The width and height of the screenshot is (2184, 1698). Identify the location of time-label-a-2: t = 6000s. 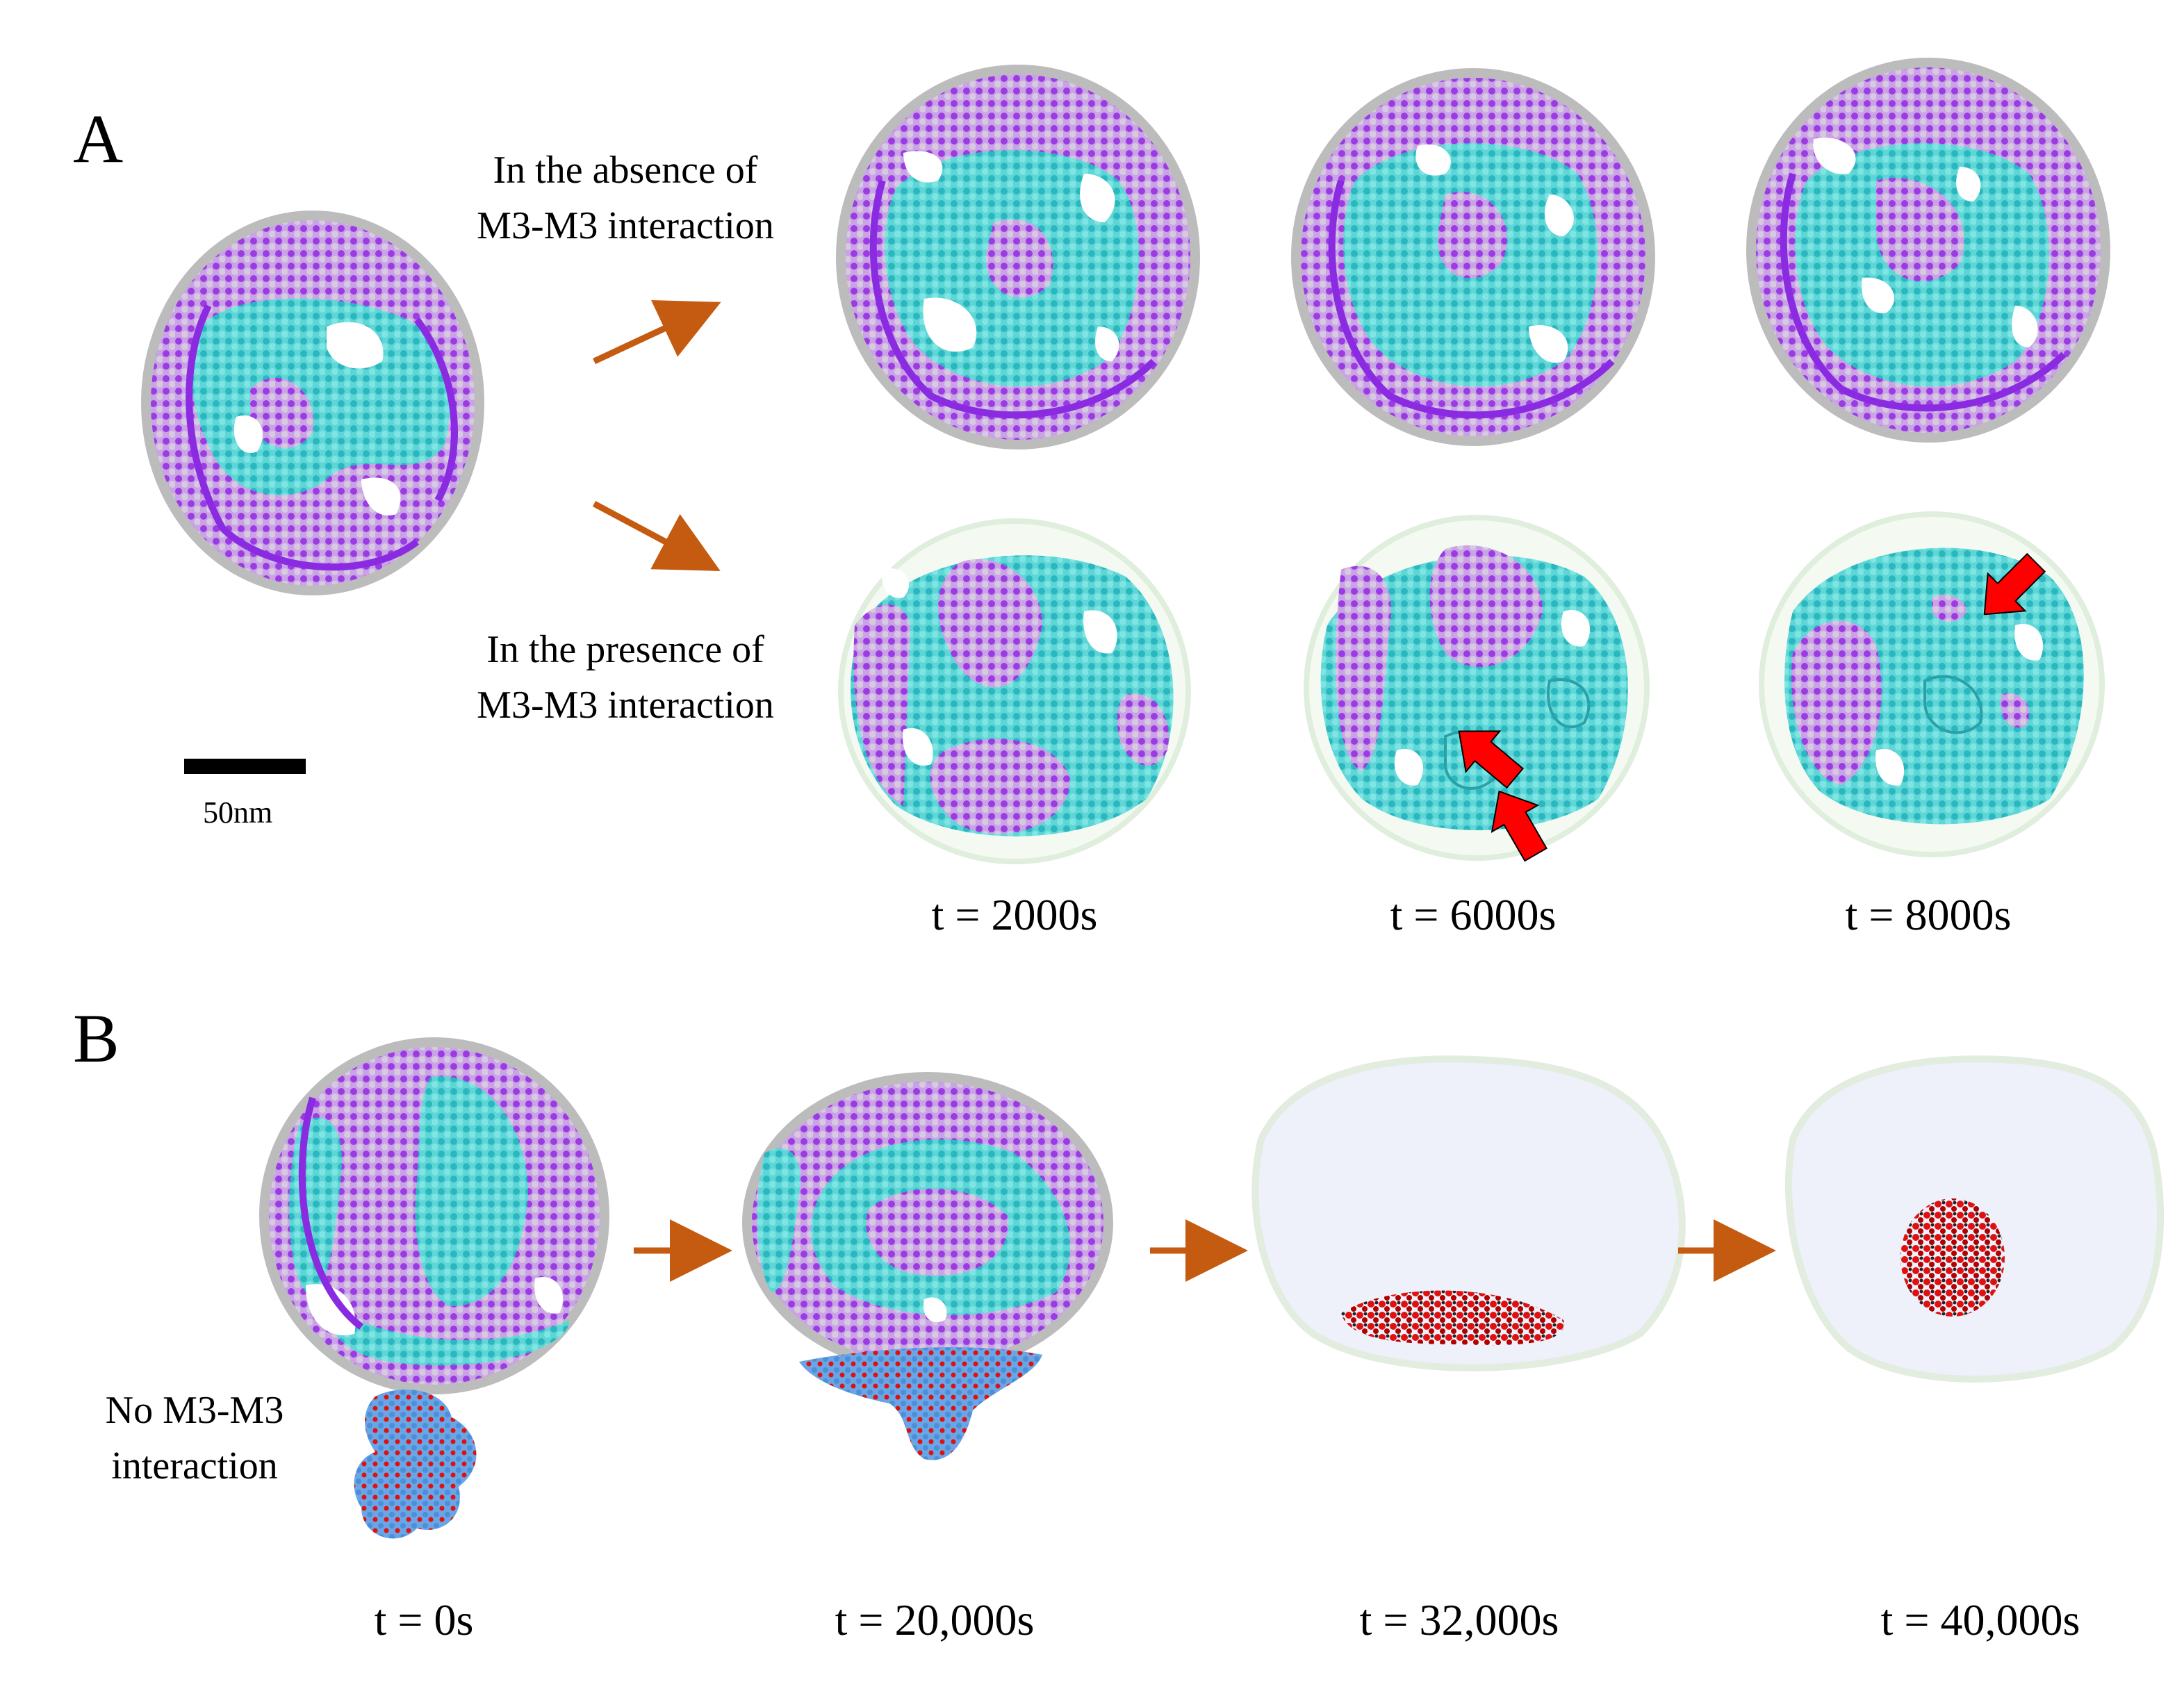
(1473, 914).